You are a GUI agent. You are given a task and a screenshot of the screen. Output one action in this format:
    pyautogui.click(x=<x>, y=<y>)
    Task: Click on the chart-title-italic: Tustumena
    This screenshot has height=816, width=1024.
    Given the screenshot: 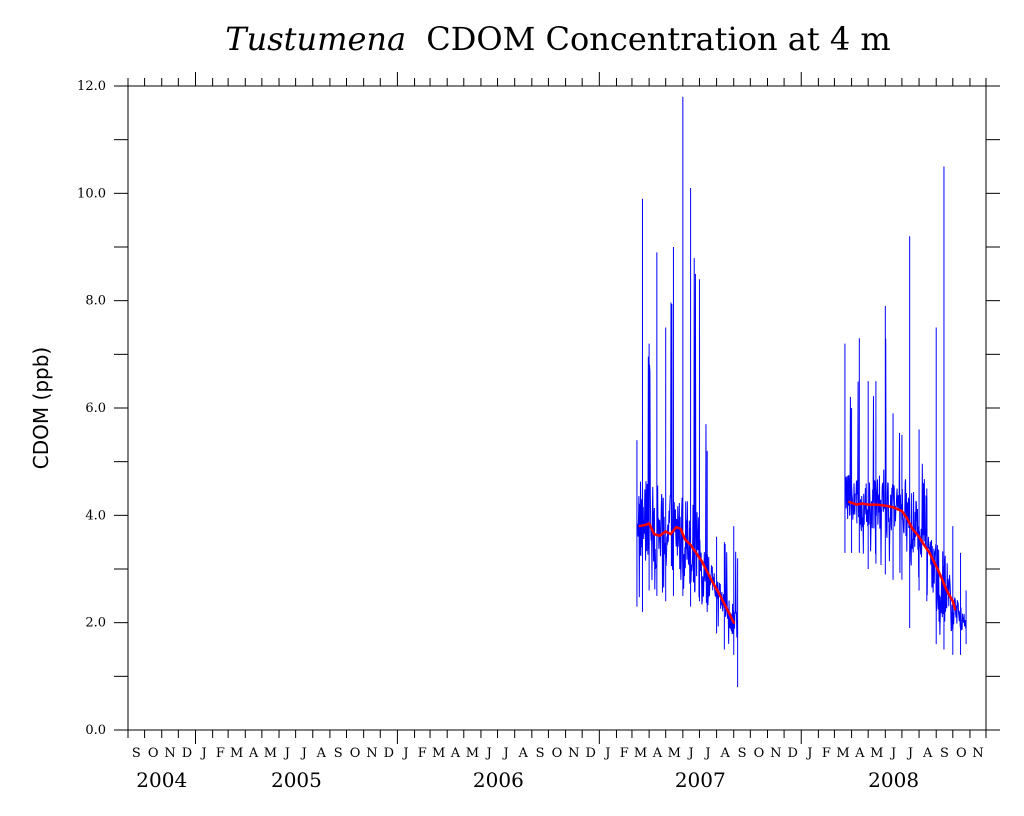 What is the action you would take?
    pyautogui.click(x=315, y=39)
    